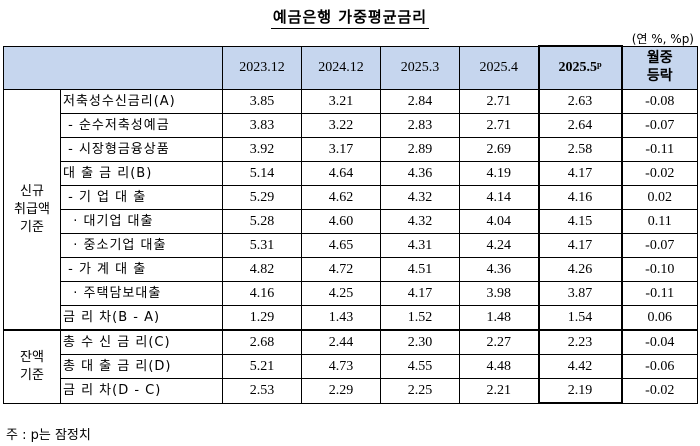 This screenshot has height=446, width=700. Describe the element at coordinates (499, 221) in the screenshot. I see `cell-value: 4.04` at that location.